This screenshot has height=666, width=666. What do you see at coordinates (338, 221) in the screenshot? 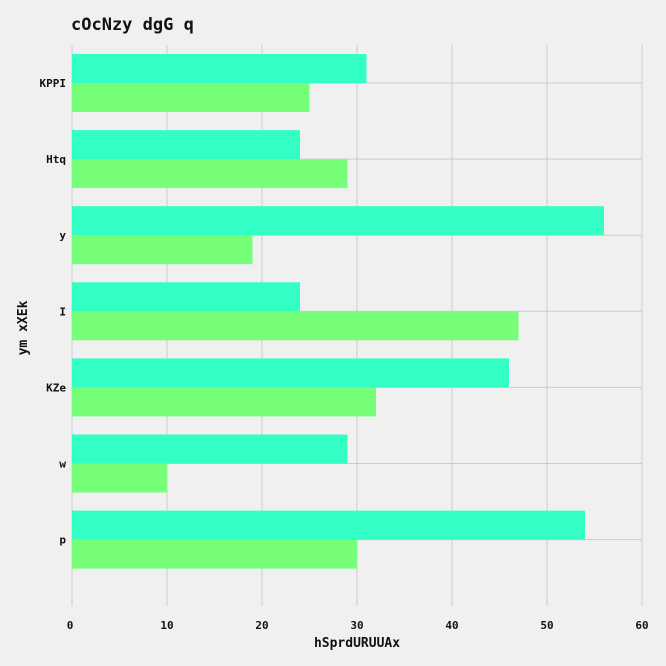
I see `bar-series-1-y` at bounding box center [338, 221].